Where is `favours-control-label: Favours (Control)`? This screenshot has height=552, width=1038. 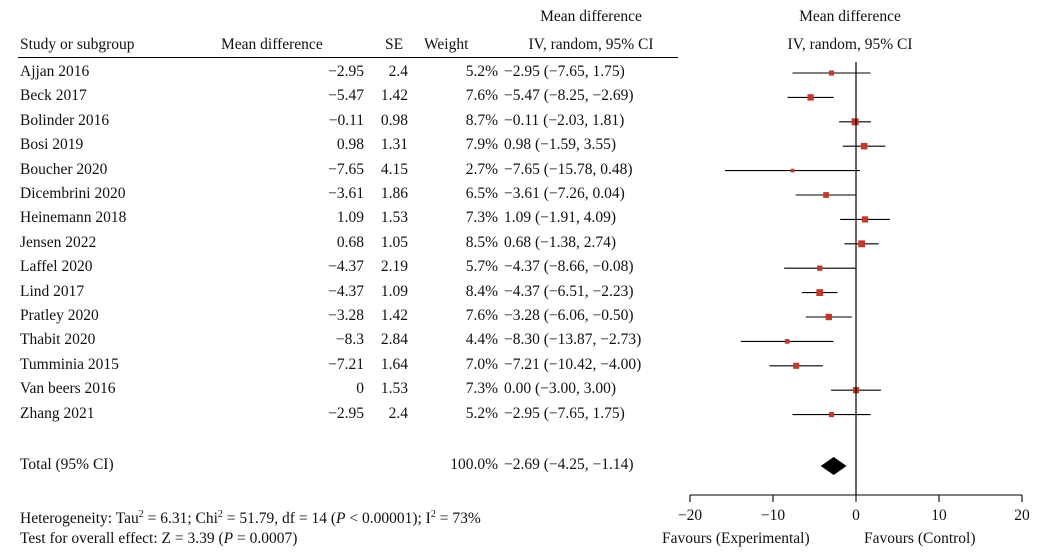 favours-control-label: Favours (Control) is located at coordinates (920, 538).